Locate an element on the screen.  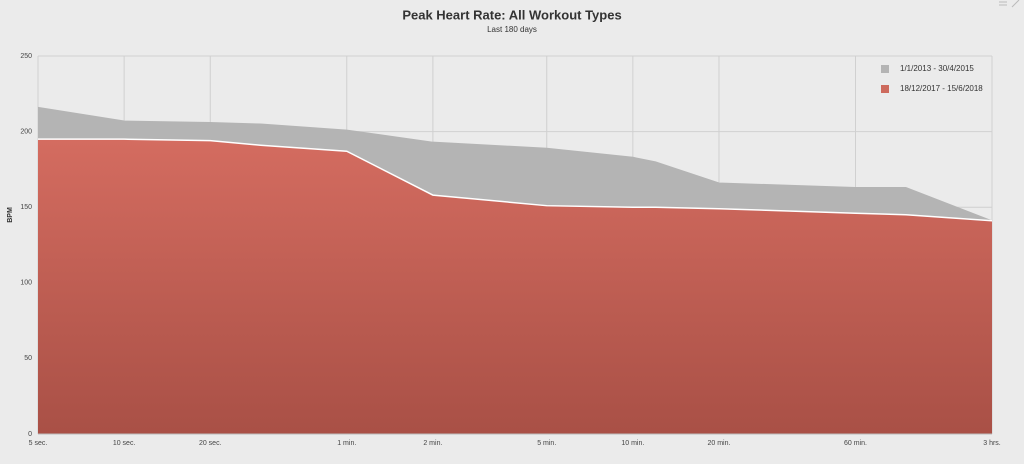
x-tick-label: 10 min. is located at coordinates (632, 443).